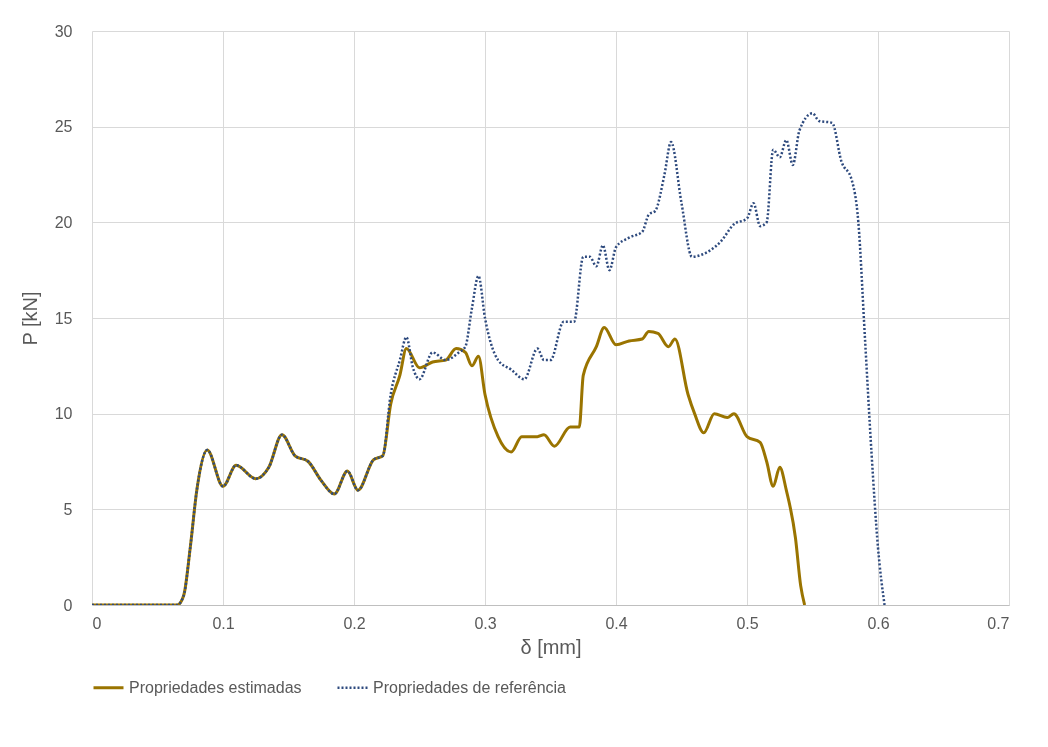  Describe the element at coordinates (616, 623) in the screenshot. I see `x-tick-label: 0.4` at that location.